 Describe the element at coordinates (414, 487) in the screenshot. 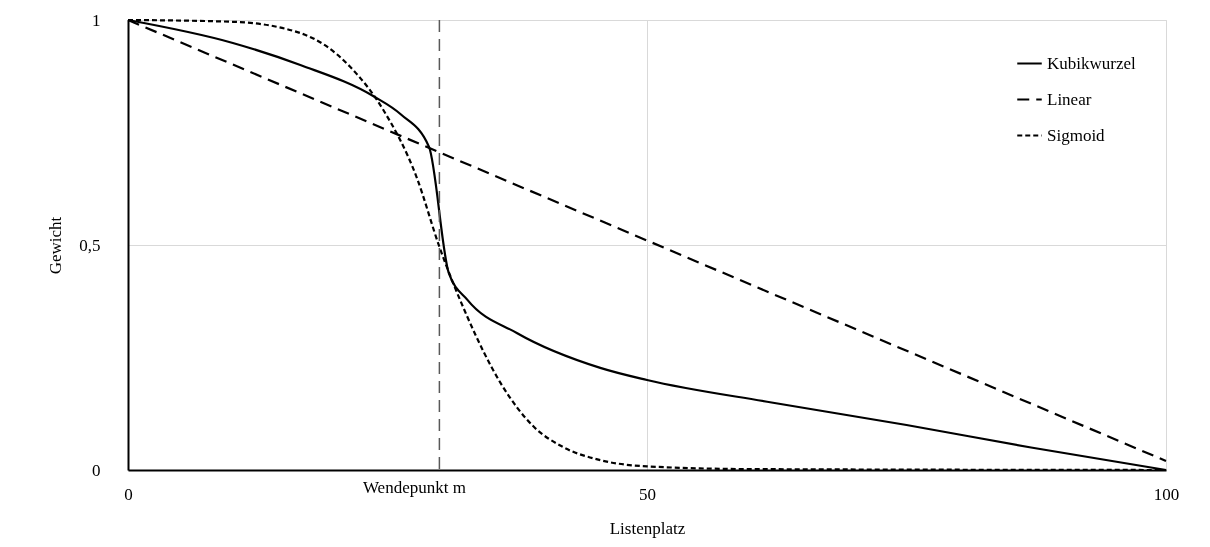

I see `ref-line-label: Wendepunkt m` at that location.